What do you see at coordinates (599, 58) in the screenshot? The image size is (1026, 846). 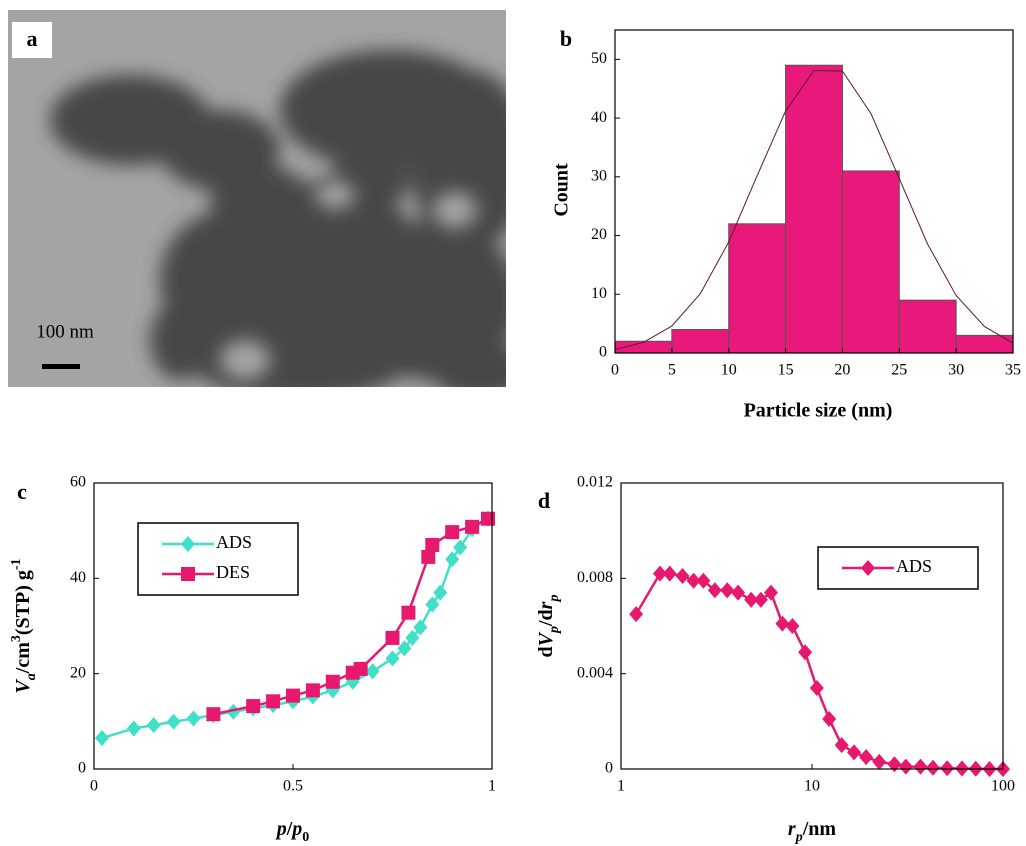 I see `y-tick-label: 50` at bounding box center [599, 58].